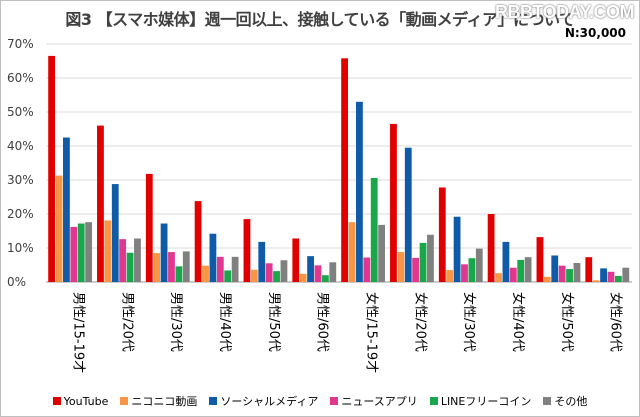  What do you see at coordinates (224, 322) in the screenshot?
I see `x-tick-label: 男性/40代` at bounding box center [224, 322].